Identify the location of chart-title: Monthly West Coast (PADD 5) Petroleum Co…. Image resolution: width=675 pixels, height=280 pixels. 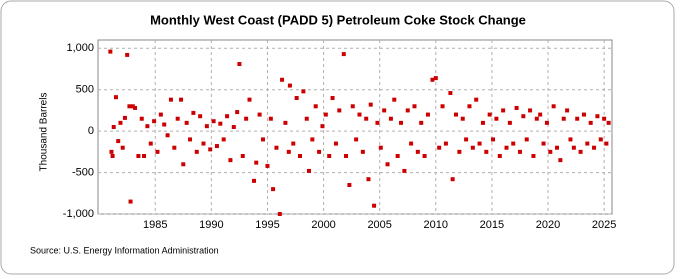
(338, 19).